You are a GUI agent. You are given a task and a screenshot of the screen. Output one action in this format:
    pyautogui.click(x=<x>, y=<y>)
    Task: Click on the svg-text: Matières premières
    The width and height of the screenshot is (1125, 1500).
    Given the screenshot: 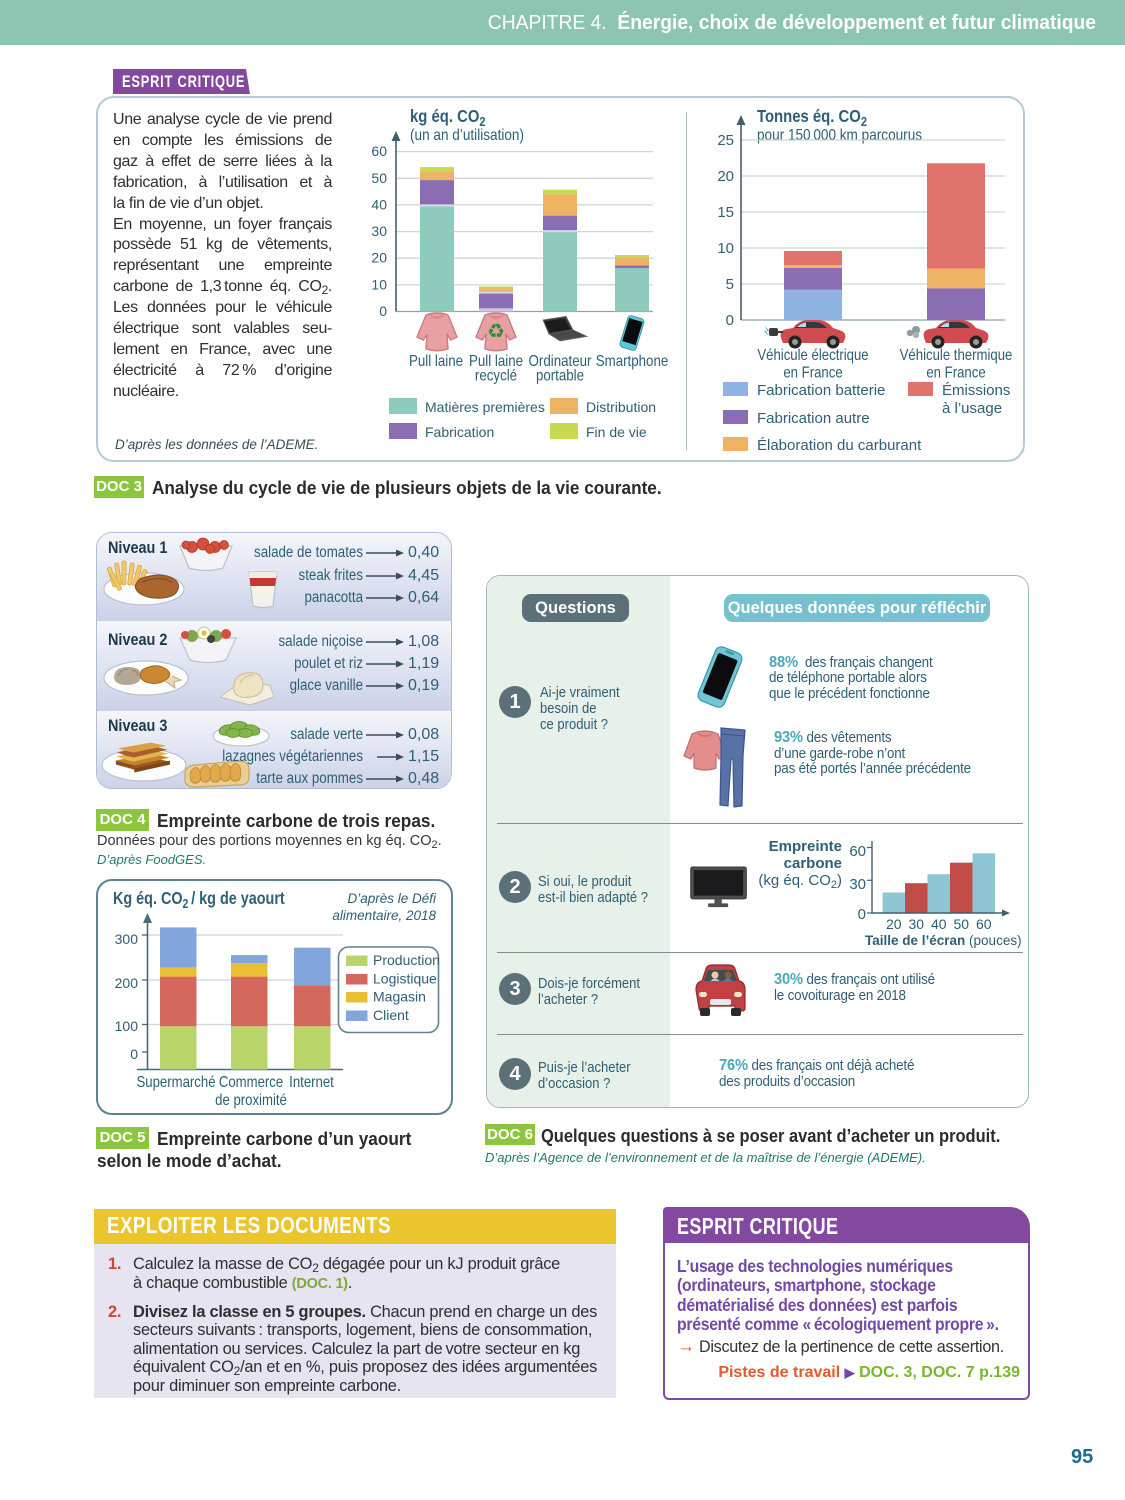 What is the action you would take?
    pyautogui.click(x=485, y=407)
    